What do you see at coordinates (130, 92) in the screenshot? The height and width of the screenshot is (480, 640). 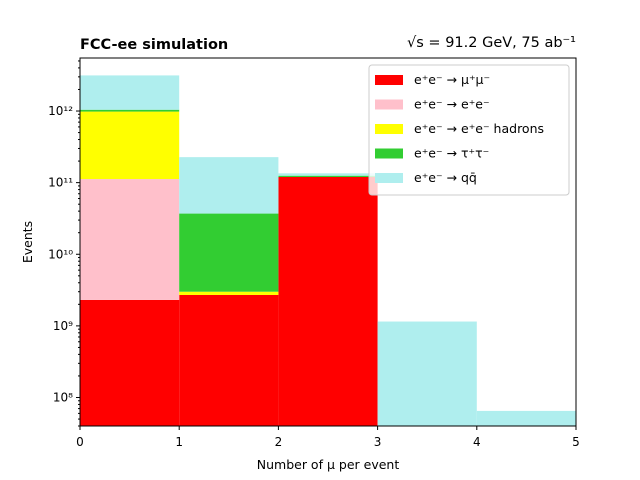 I see `bar-series4-bin0` at bounding box center [130, 92].